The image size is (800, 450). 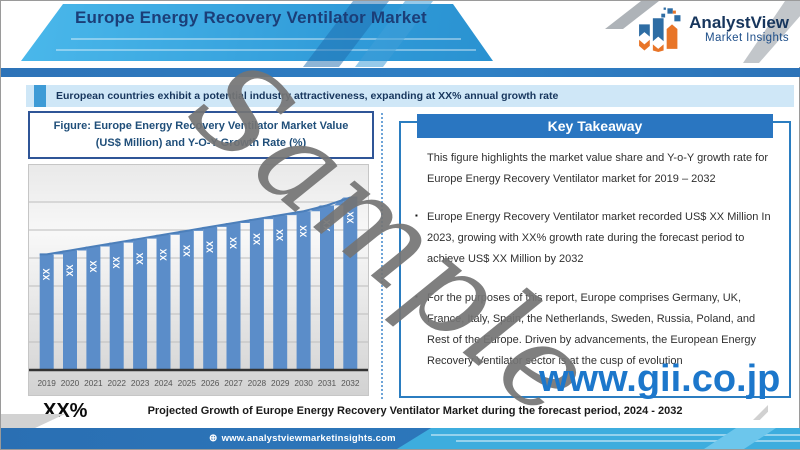 What do you see at coordinates (46, 383) in the screenshot?
I see `svg-text: 2019` at bounding box center [46, 383].